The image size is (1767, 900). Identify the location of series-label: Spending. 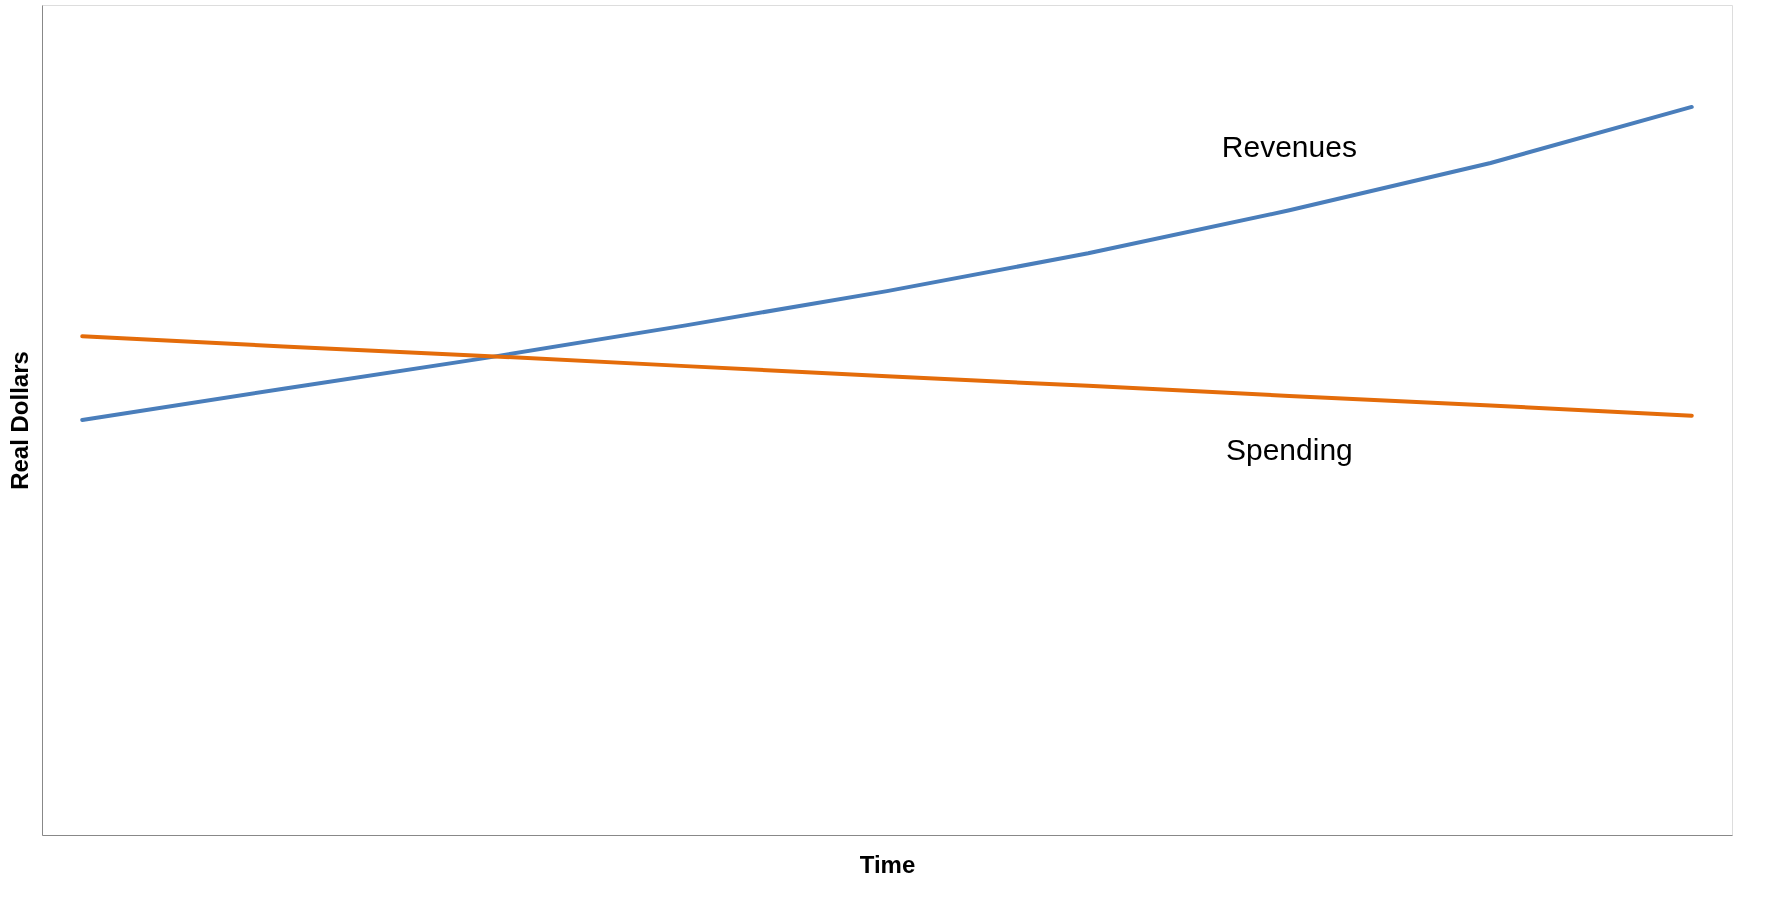
(1289, 449).